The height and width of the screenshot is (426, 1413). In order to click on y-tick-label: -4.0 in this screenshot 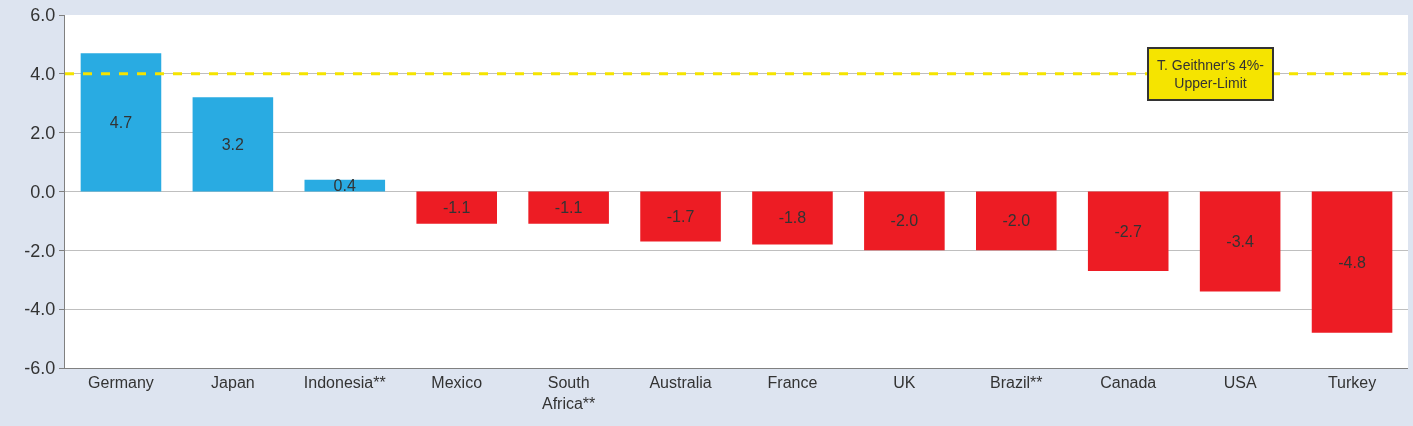, I will do `click(40, 309)`.